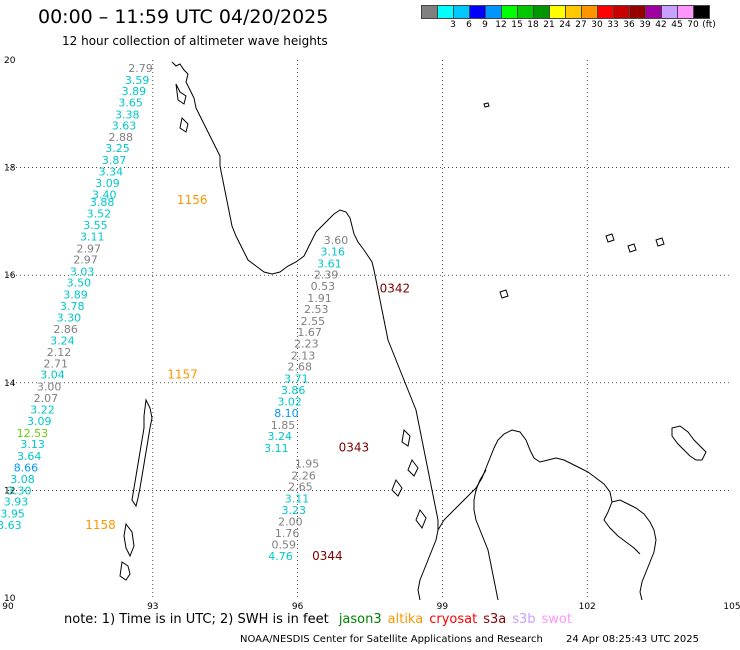 This screenshot has height=650, width=740. Describe the element at coordinates (549, 25) in the screenshot. I see `legend-label: 21` at that location.